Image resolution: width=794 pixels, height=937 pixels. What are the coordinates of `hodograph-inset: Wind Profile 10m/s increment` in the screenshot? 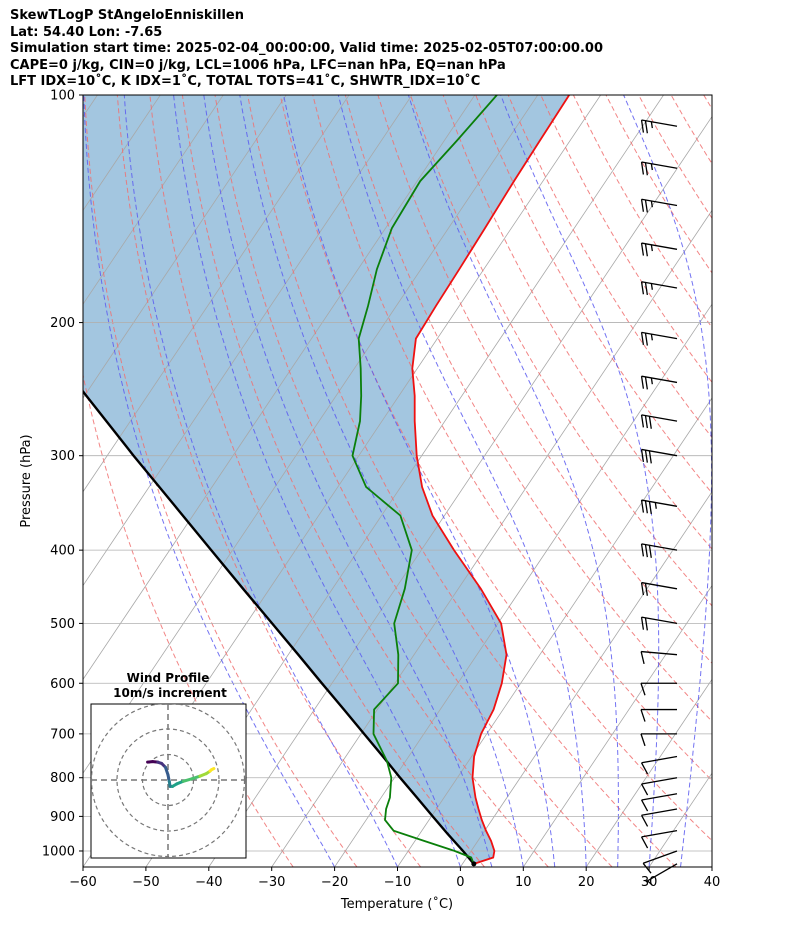 It's located at (168, 765).